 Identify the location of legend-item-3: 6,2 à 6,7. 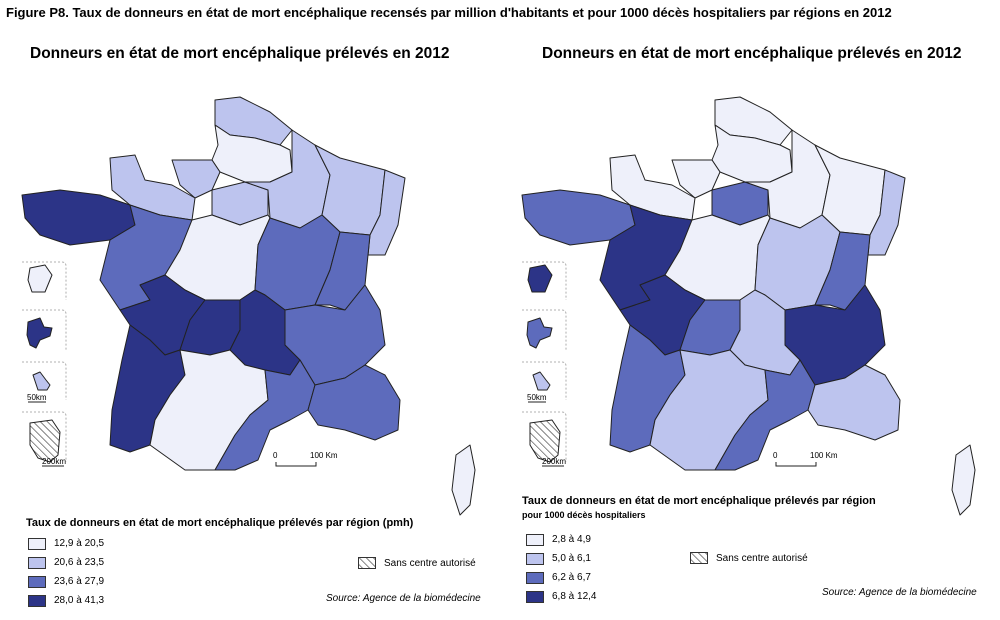
(561, 577).